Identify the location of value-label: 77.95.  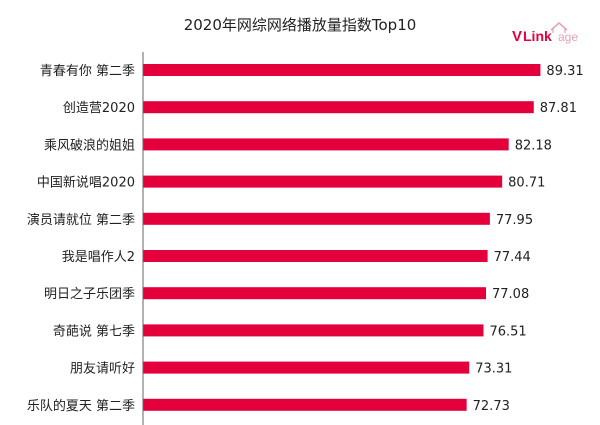
(514, 220).